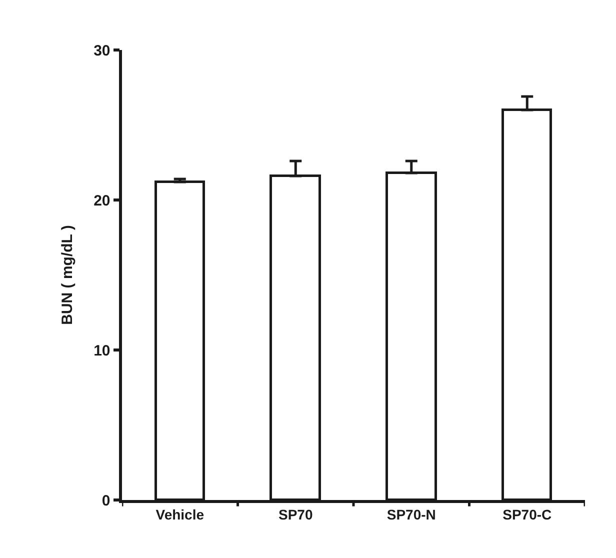 This screenshot has height=558, width=616. I want to click on y-axis-title: BUN ( mg/dL ), so click(67, 275).